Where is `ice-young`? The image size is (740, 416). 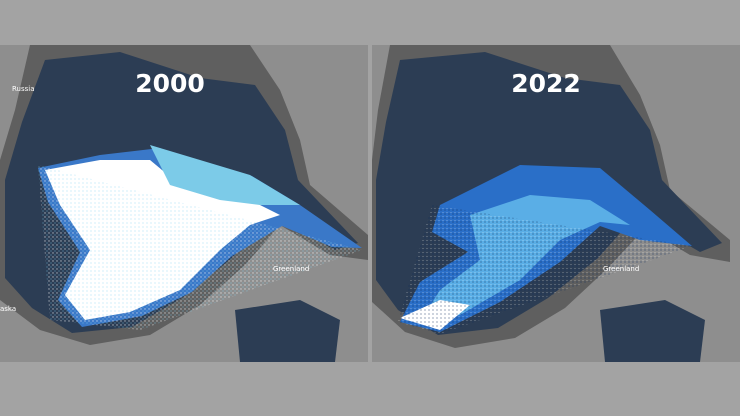 ice-young is located at coordinates (225, 175).